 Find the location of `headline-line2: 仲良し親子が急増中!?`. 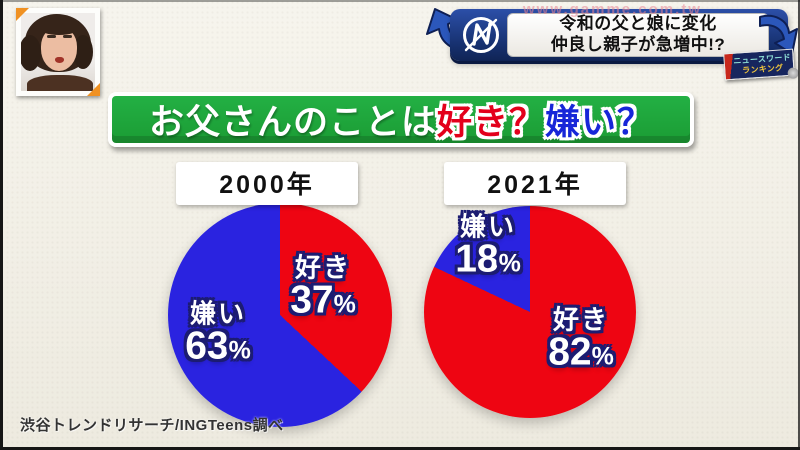

headline-line2: 仲良し親子が急増中!? is located at coordinates (638, 44).